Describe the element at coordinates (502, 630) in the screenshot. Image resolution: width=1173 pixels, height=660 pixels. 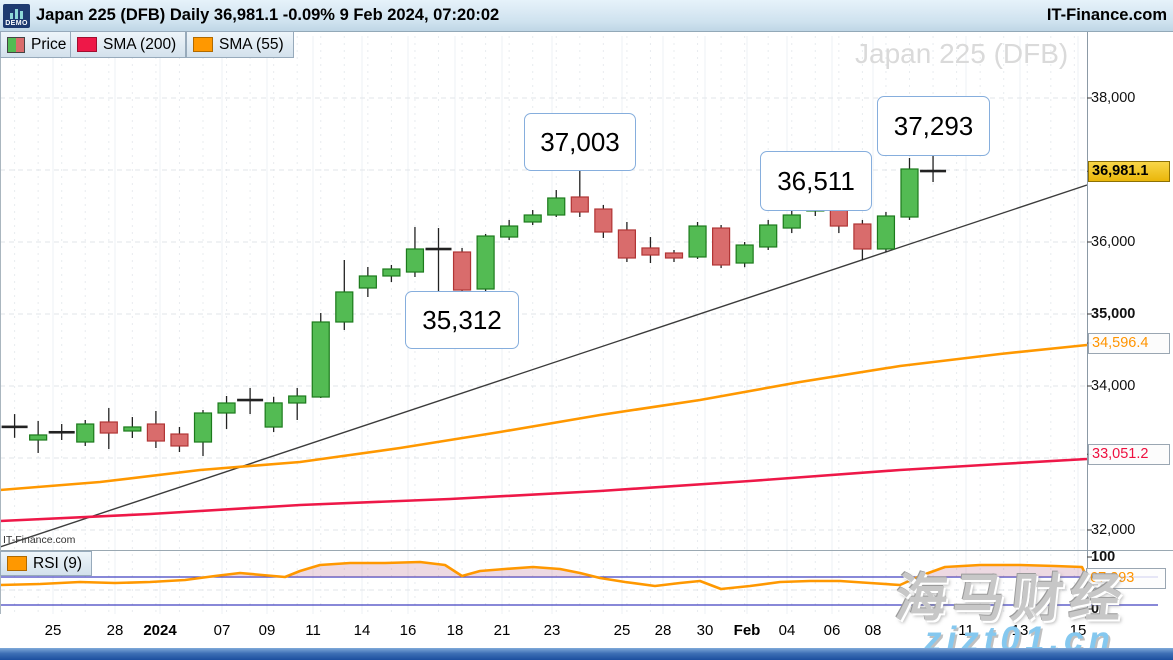
I see `date-axis-label: 21` at that location.